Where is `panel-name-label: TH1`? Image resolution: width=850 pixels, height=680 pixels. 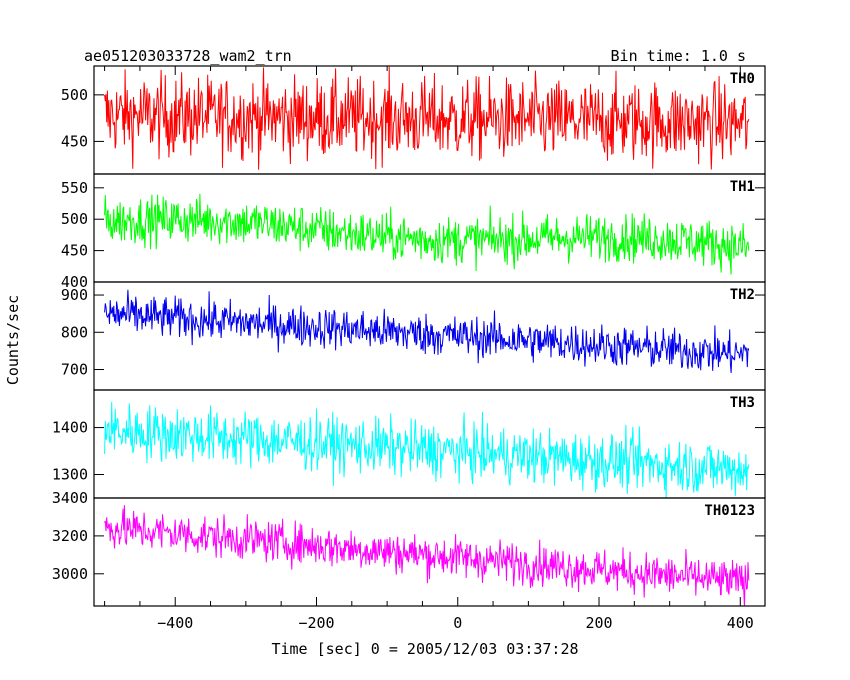
panel-name-label: TH1 is located at coordinates (742, 187).